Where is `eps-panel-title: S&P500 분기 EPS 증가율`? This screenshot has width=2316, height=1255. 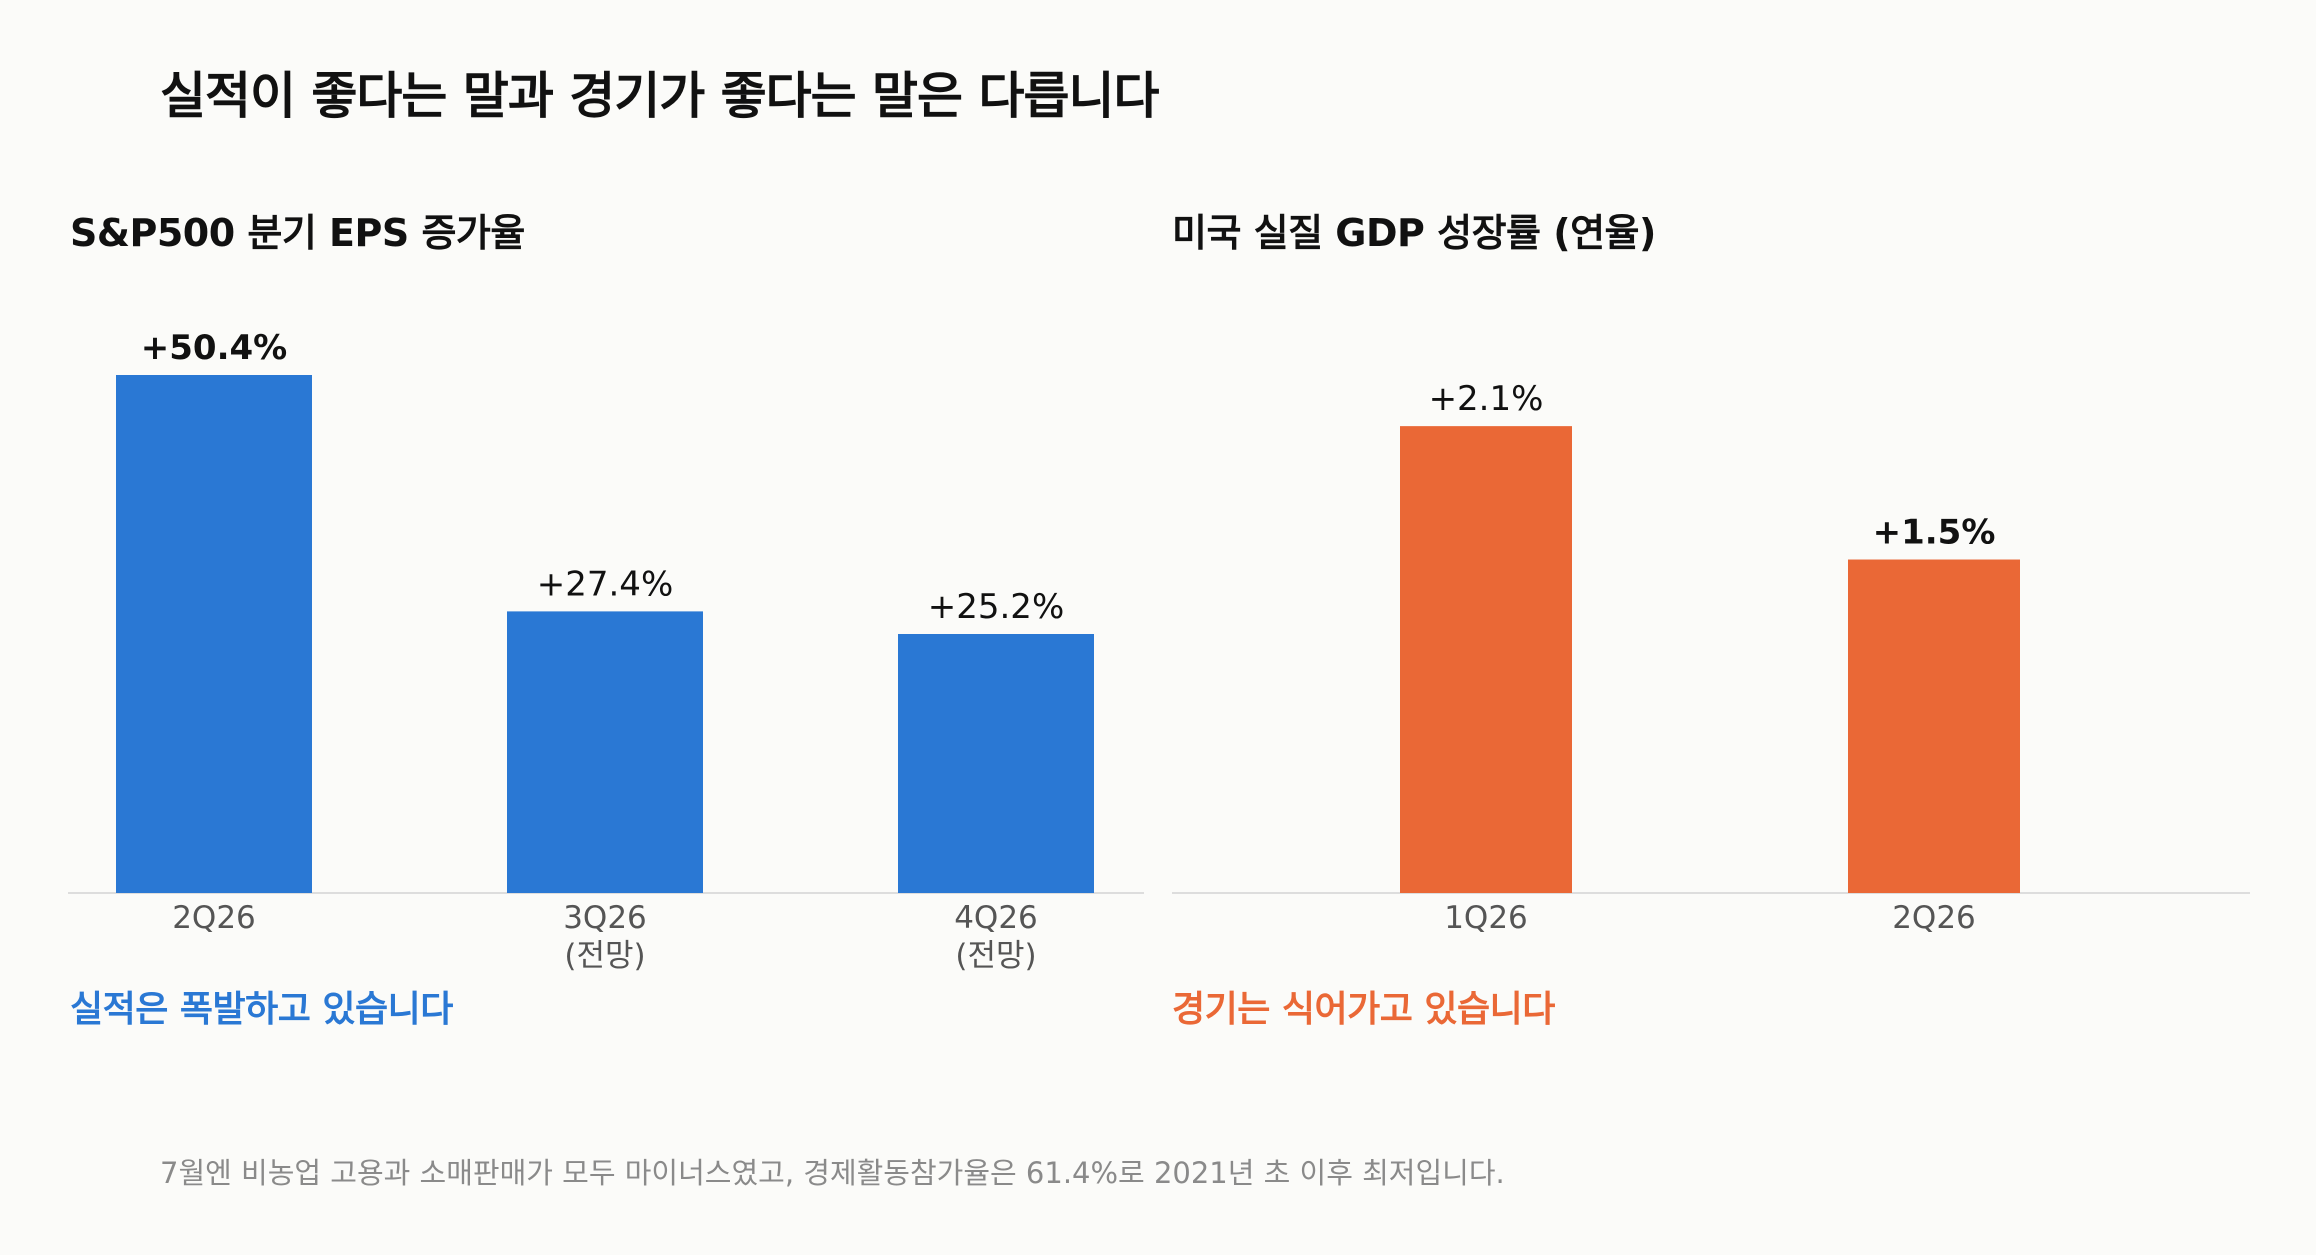 eps-panel-title: S&P500 분기 EPS 증가율 is located at coordinates (297, 233).